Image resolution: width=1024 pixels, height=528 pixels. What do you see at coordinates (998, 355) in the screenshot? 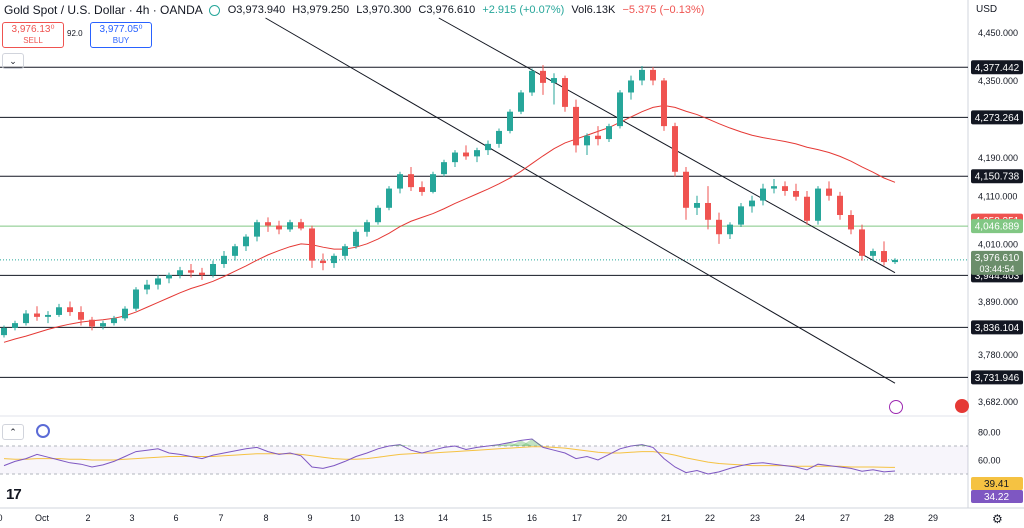
I see `price-tick-6: 3,780.000` at bounding box center [998, 355].